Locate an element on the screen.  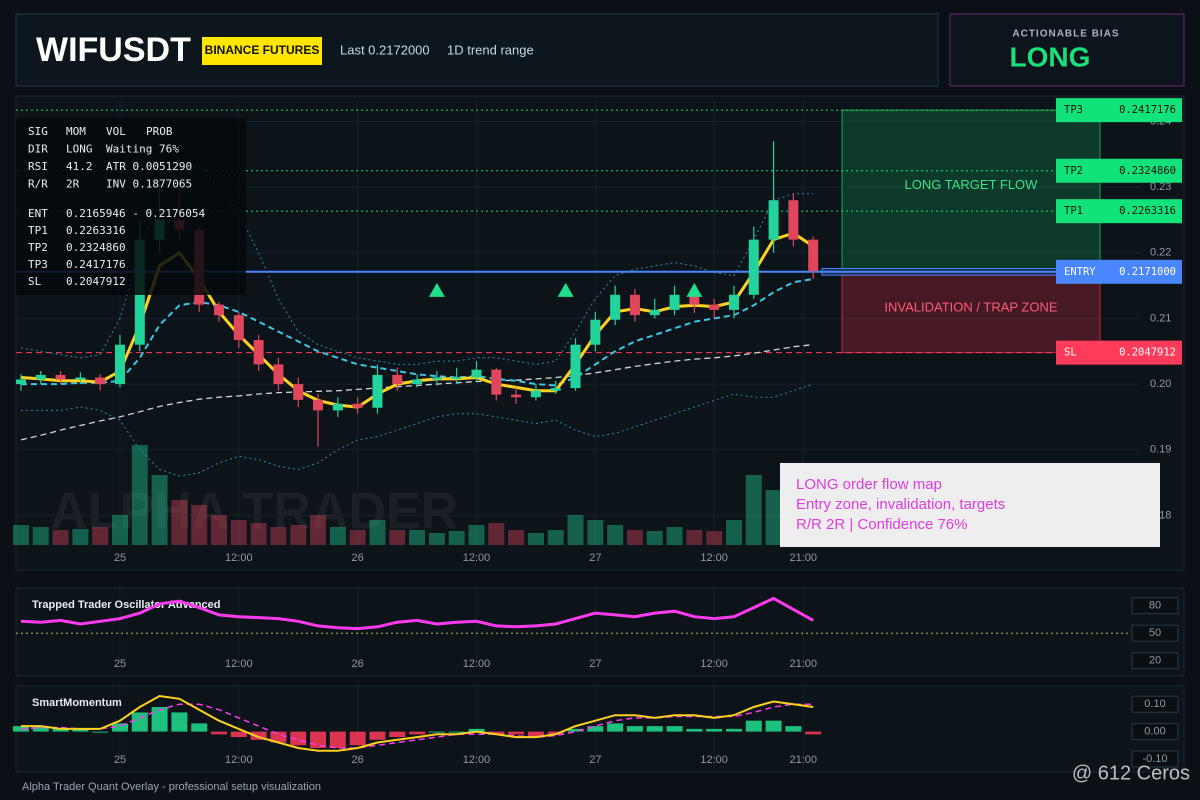
level-cell: 0.2417176 is located at coordinates (96, 264).